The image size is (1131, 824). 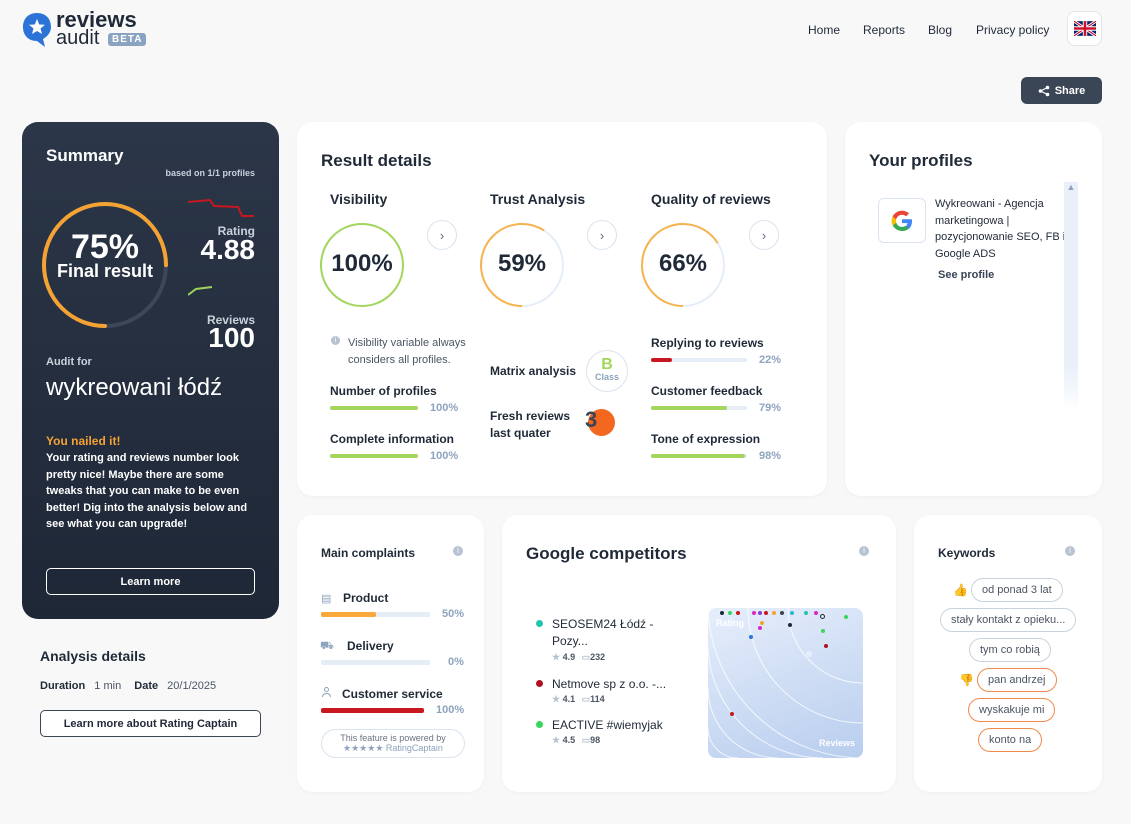 What do you see at coordinates (150, 723) in the screenshot?
I see `rating-captain-button: Learn more about Rating Captain` at bounding box center [150, 723].